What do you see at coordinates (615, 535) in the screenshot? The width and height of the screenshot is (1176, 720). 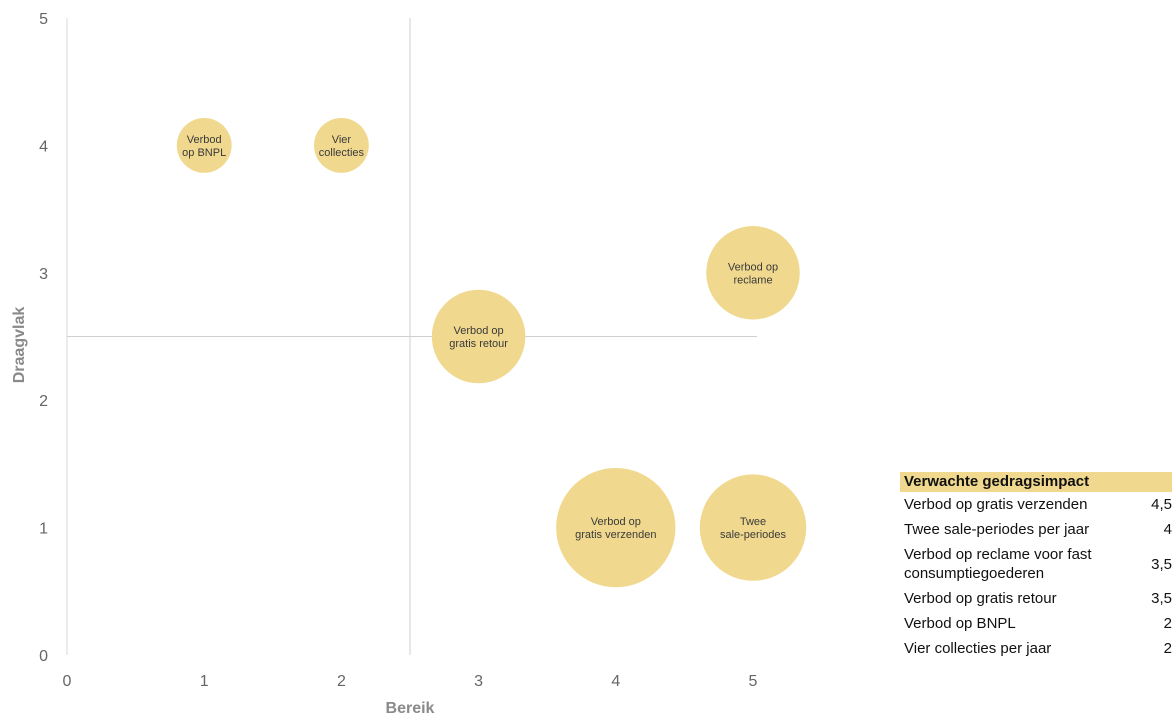 I see `bubble-label: gratis verzenden` at bounding box center [615, 535].